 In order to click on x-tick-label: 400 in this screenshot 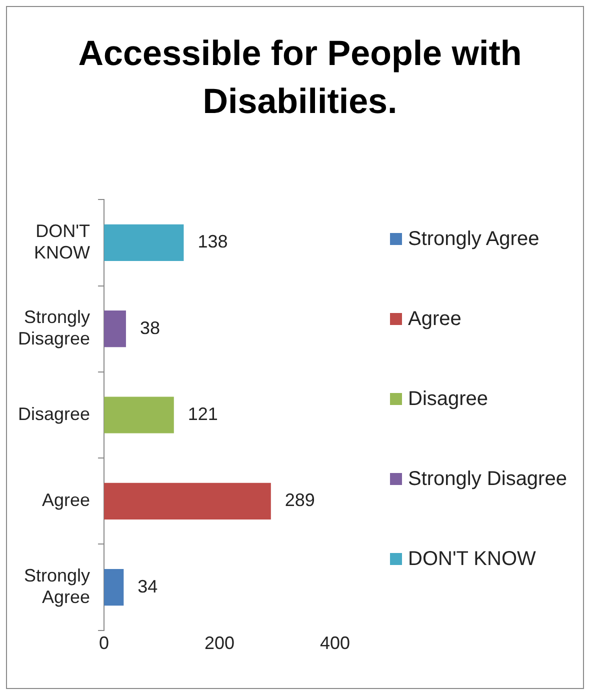, I will do `click(335, 643)`.